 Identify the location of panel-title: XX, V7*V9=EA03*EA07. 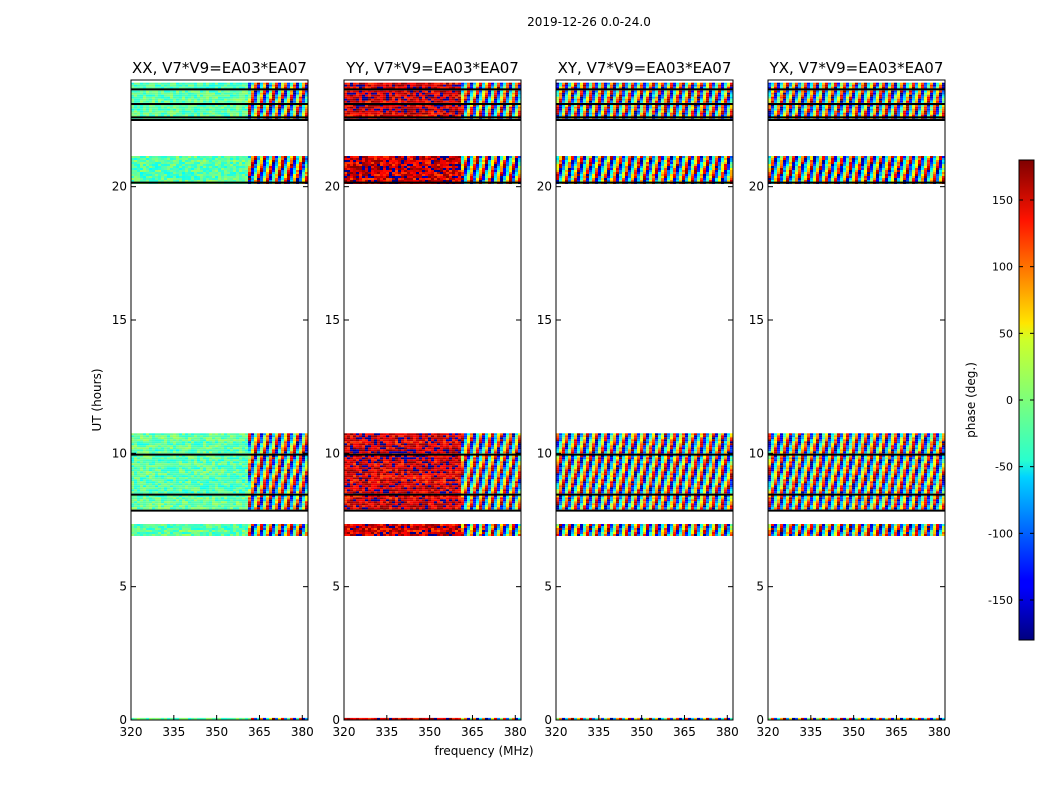
(219, 68).